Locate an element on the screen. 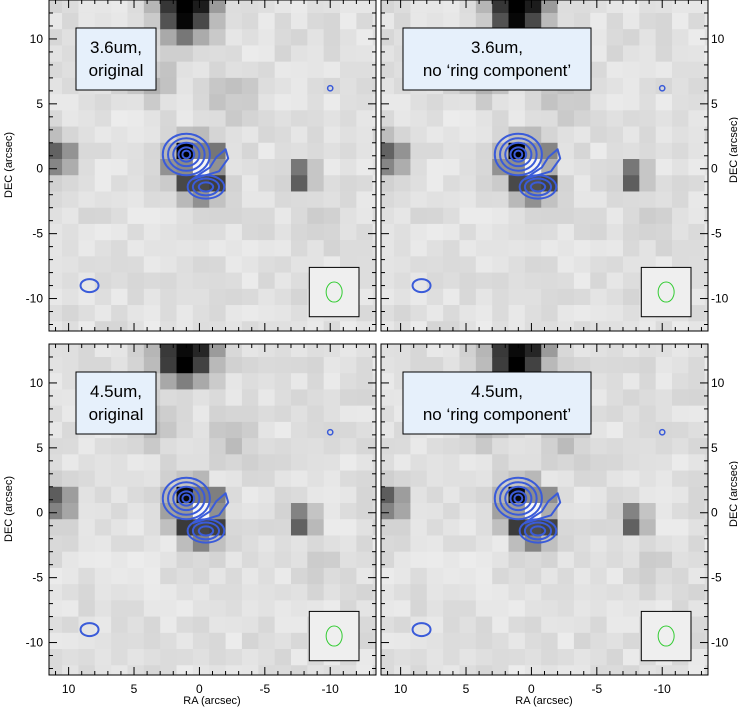  contour-north is located at coordinates (186, 498).